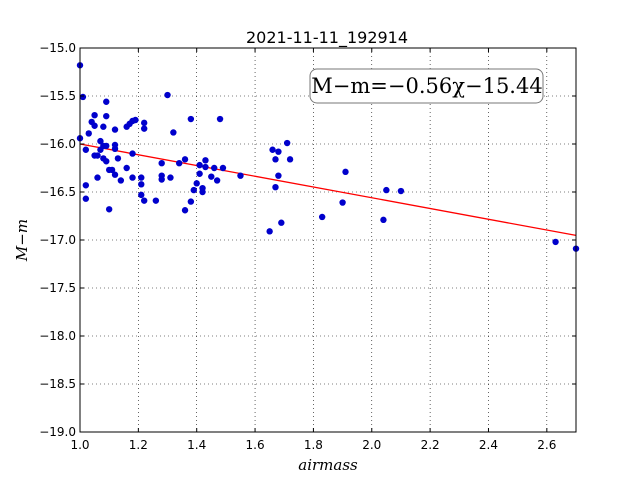  Describe the element at coordinates (57, 336) in the screenshot. I see `y-tick-label: −18.0` at that location.